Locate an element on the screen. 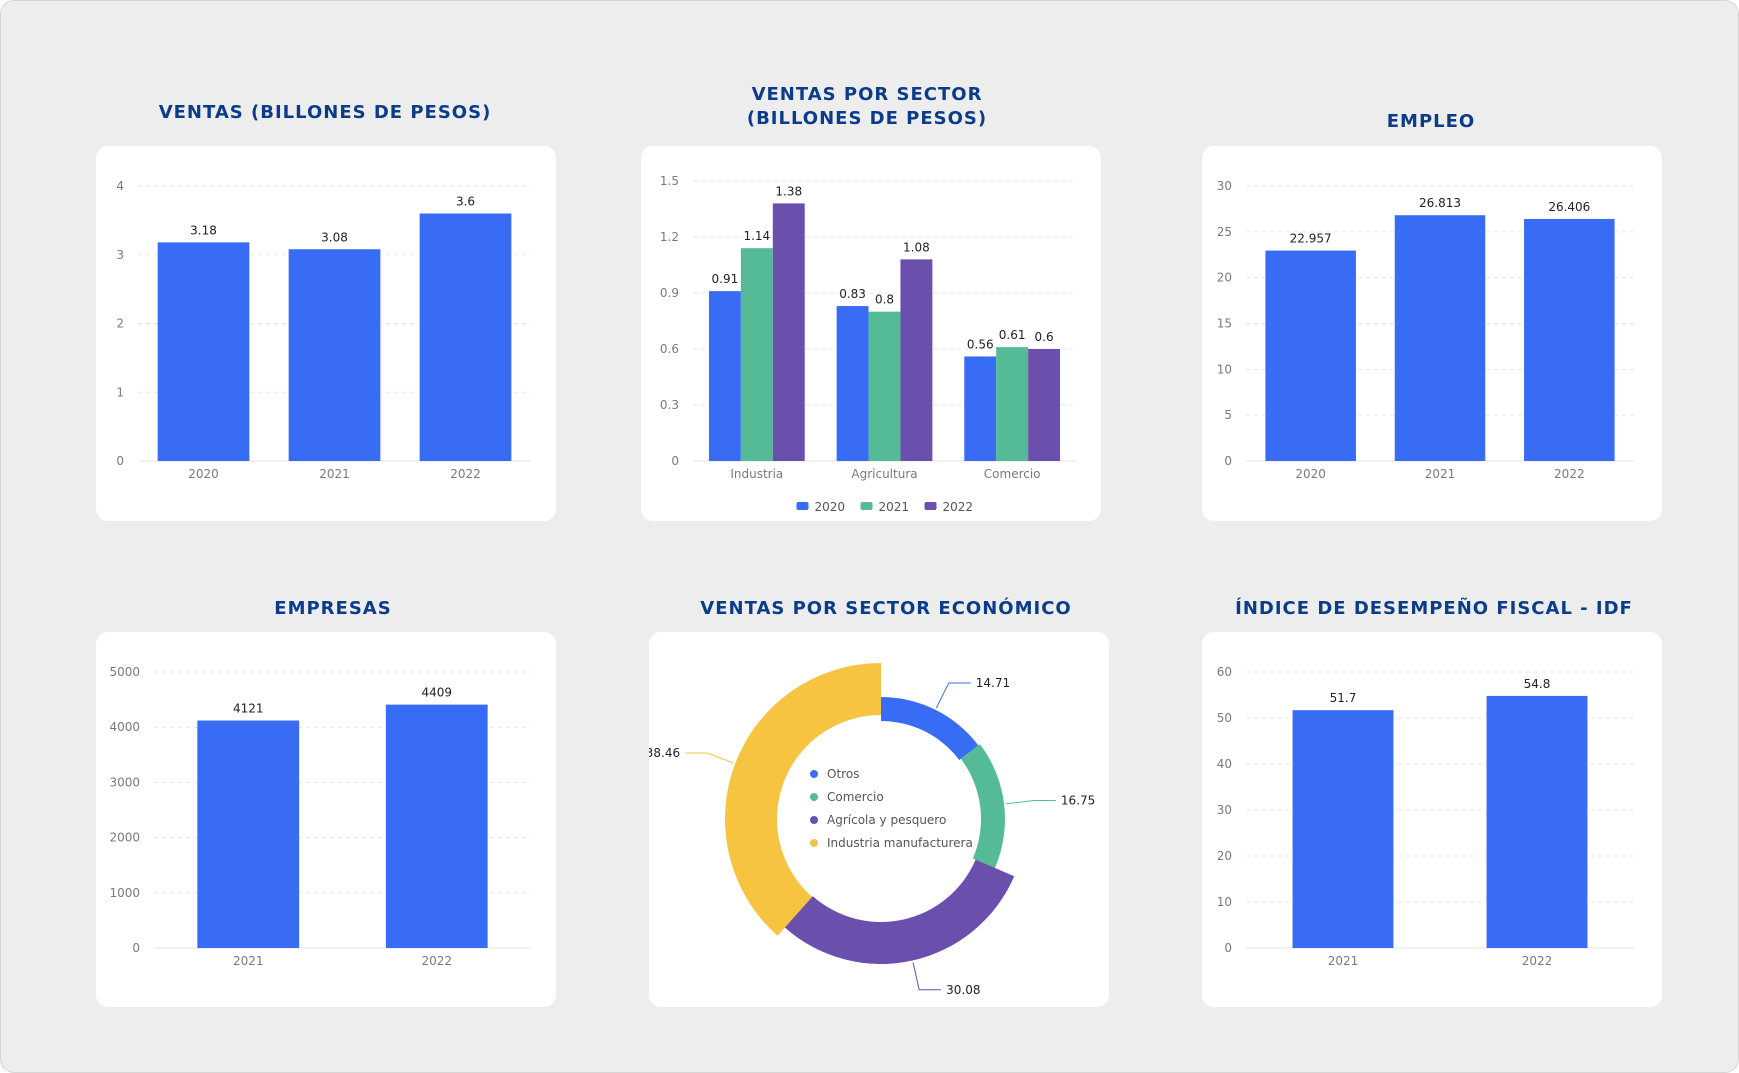 The height and width of the screenshot is (1073, 1739). chart-title-idf: ÍNDICE DE DESEMPEÑO FISCAL - IDF is located at coordinates (1434, 608).